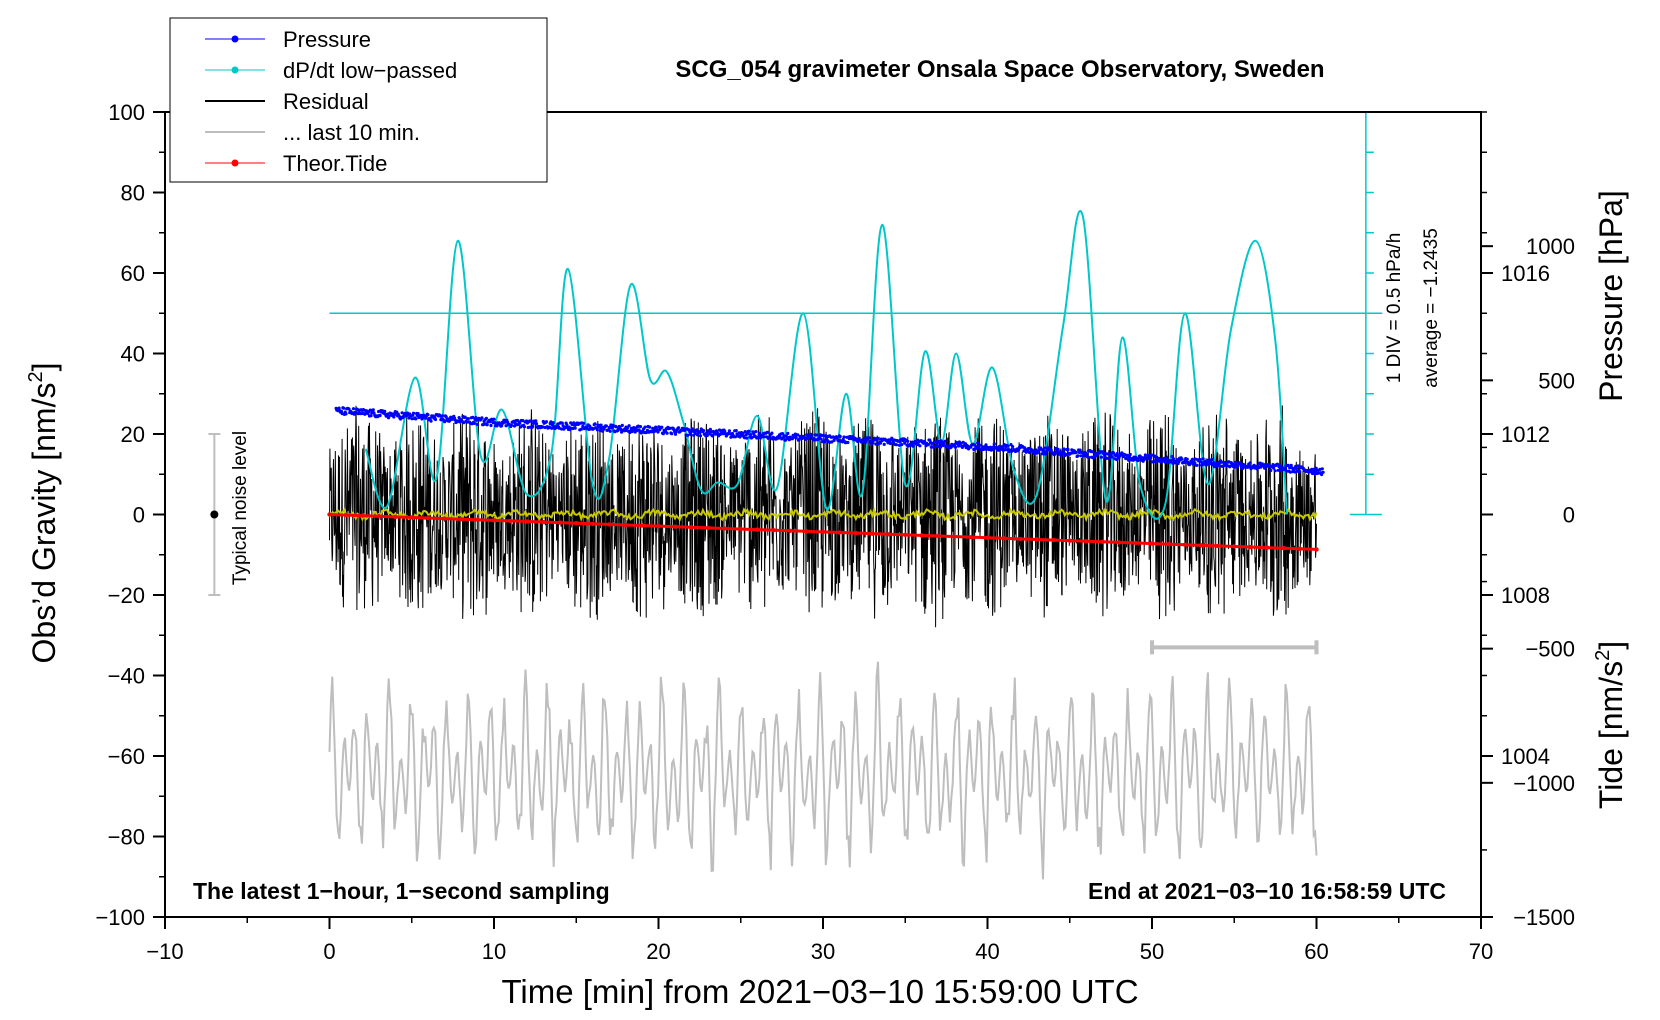 Image resolution: width=1660 pixels, height=1020 pixels. I want to click on y-tick-label: −100, so click(120, 917).